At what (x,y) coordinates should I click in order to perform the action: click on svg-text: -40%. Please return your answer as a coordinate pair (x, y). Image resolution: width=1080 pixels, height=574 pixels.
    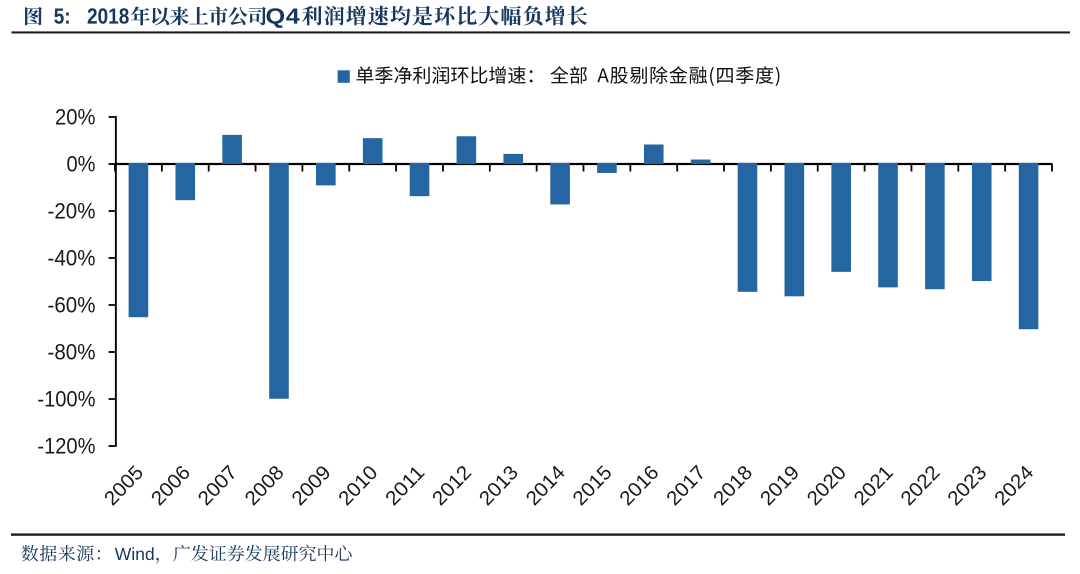
    Looking at the image, I should click on (72, 257).